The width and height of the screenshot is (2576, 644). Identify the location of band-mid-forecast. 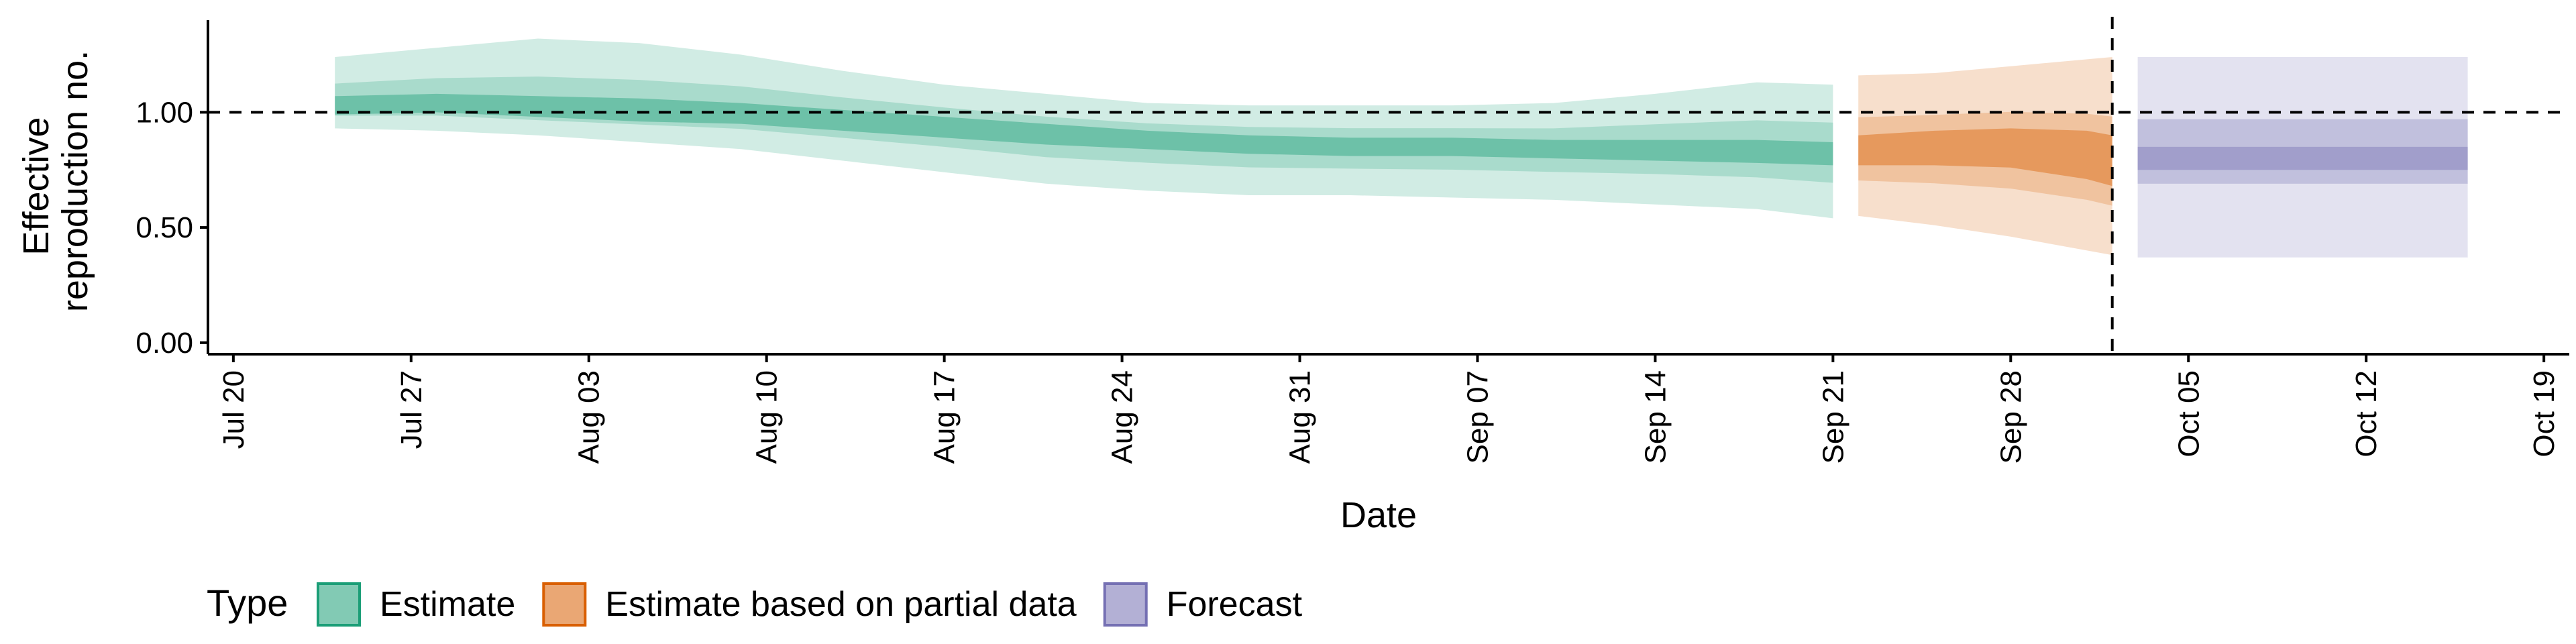
(2302, 151).